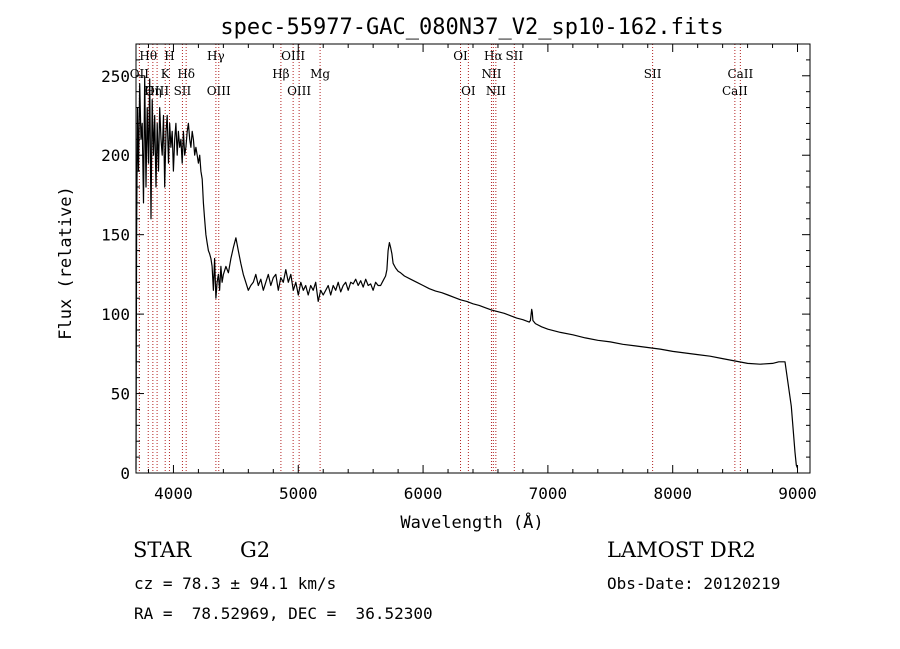 This screenshot has width=900, height=649. Describe the element at coordinates (173, 493) in the screenshot. I see `x-tick-label: 4000` at that location.